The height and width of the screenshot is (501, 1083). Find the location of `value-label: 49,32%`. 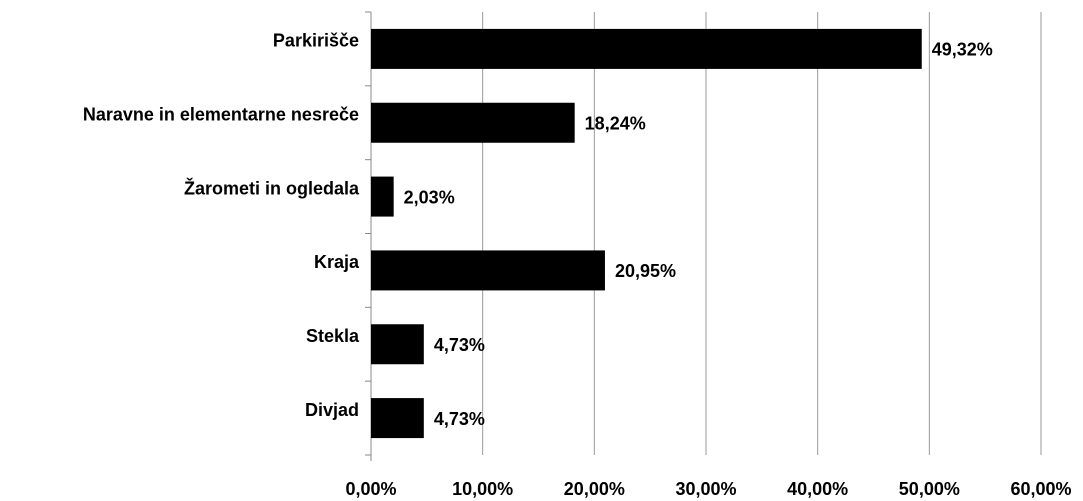

value-label: 49,32% is located at coordinates (962, 50).